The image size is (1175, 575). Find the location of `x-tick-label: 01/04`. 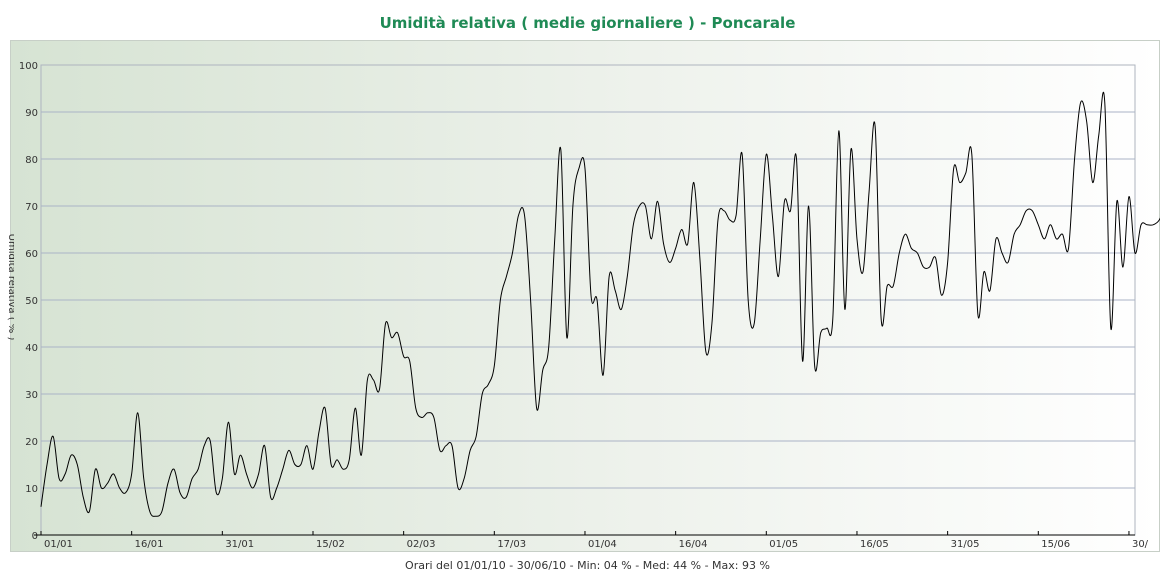

x-tick-label: 01/04 is located at coordinates (602, 544).